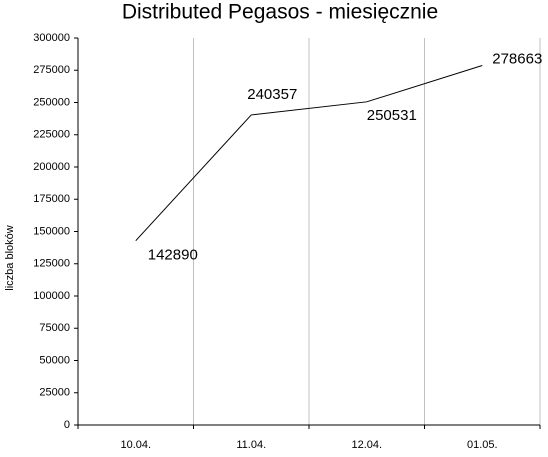 The width and height of the screenshot is (548, 457). What do you see at coordinates (54, 393) in the screenshot?
I see `y-tick-label: 25000` at bounding box center [54, 393].